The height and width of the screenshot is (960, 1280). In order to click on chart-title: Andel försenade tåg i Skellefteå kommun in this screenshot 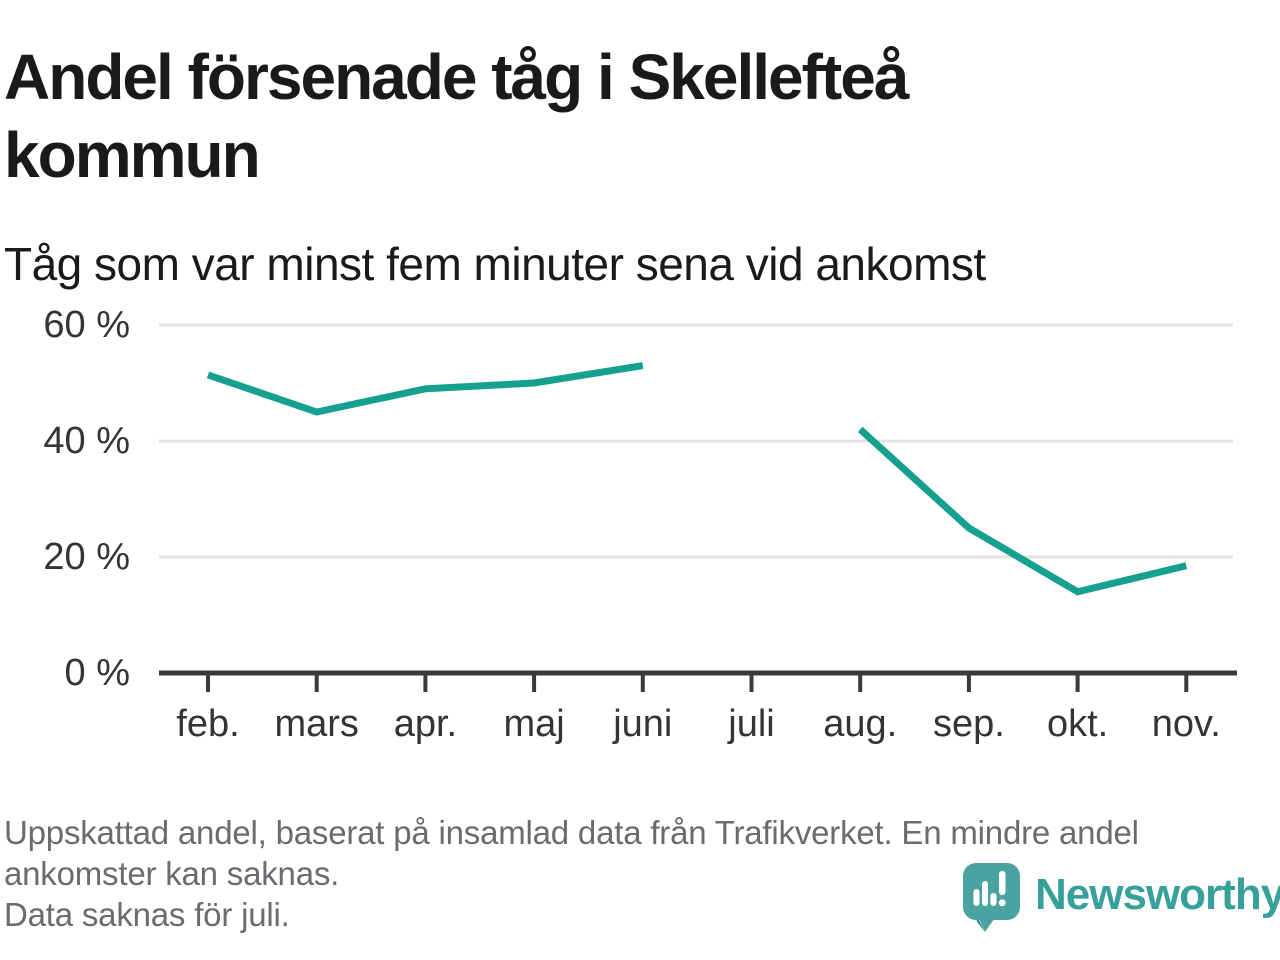, I will do `click(456, 116)`.